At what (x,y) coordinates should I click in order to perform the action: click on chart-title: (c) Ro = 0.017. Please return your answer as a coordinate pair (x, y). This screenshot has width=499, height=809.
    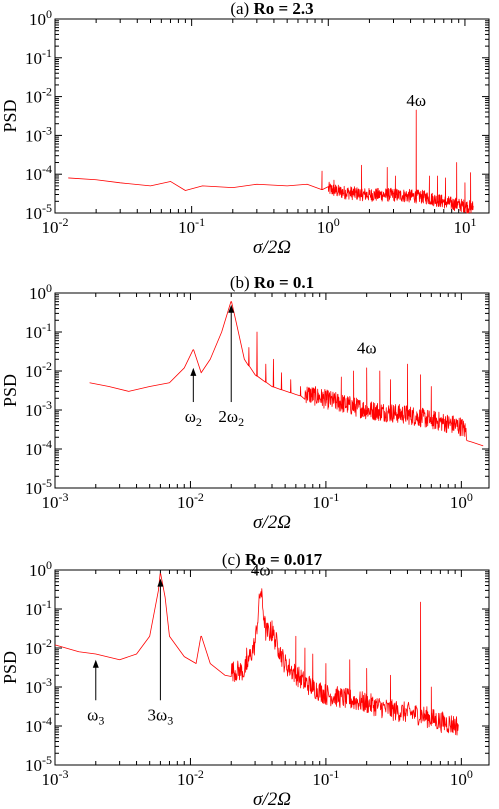
    Looking at the image, I should click on (272, 559).